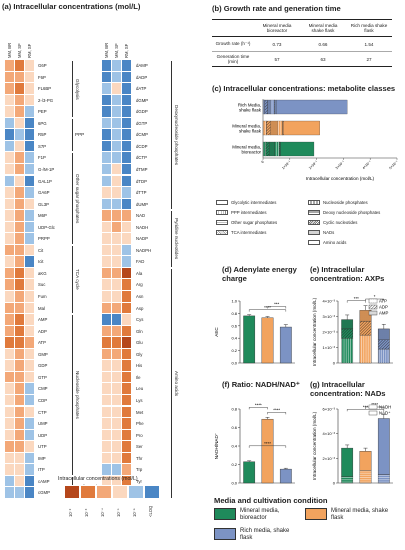 The width and height of the screenshot is (405, 550). What do you see at coordinates (334, 483) in the screenshot?
I see `y-tick-label: 0` at bounding box center [334, 483].